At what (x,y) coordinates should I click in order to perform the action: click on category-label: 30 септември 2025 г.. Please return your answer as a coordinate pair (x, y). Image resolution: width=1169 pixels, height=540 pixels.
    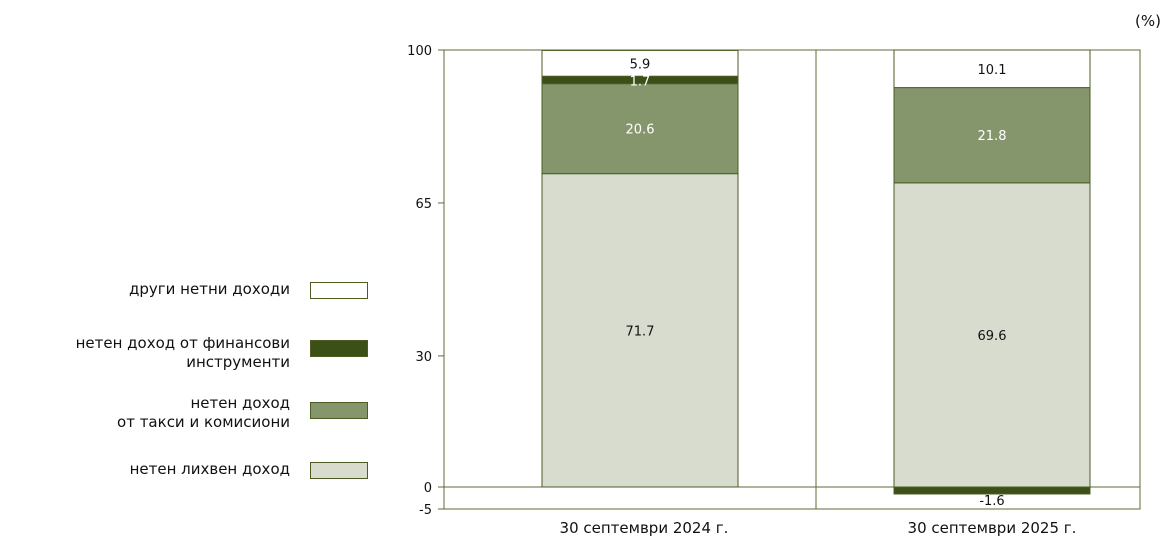
    Looking at the image, I should click on (992, 528).